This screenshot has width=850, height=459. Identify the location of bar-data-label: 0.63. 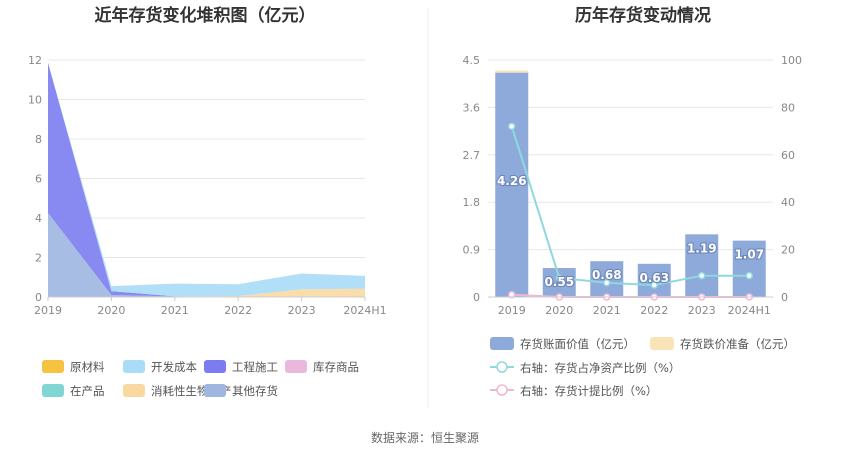
(654, 278).